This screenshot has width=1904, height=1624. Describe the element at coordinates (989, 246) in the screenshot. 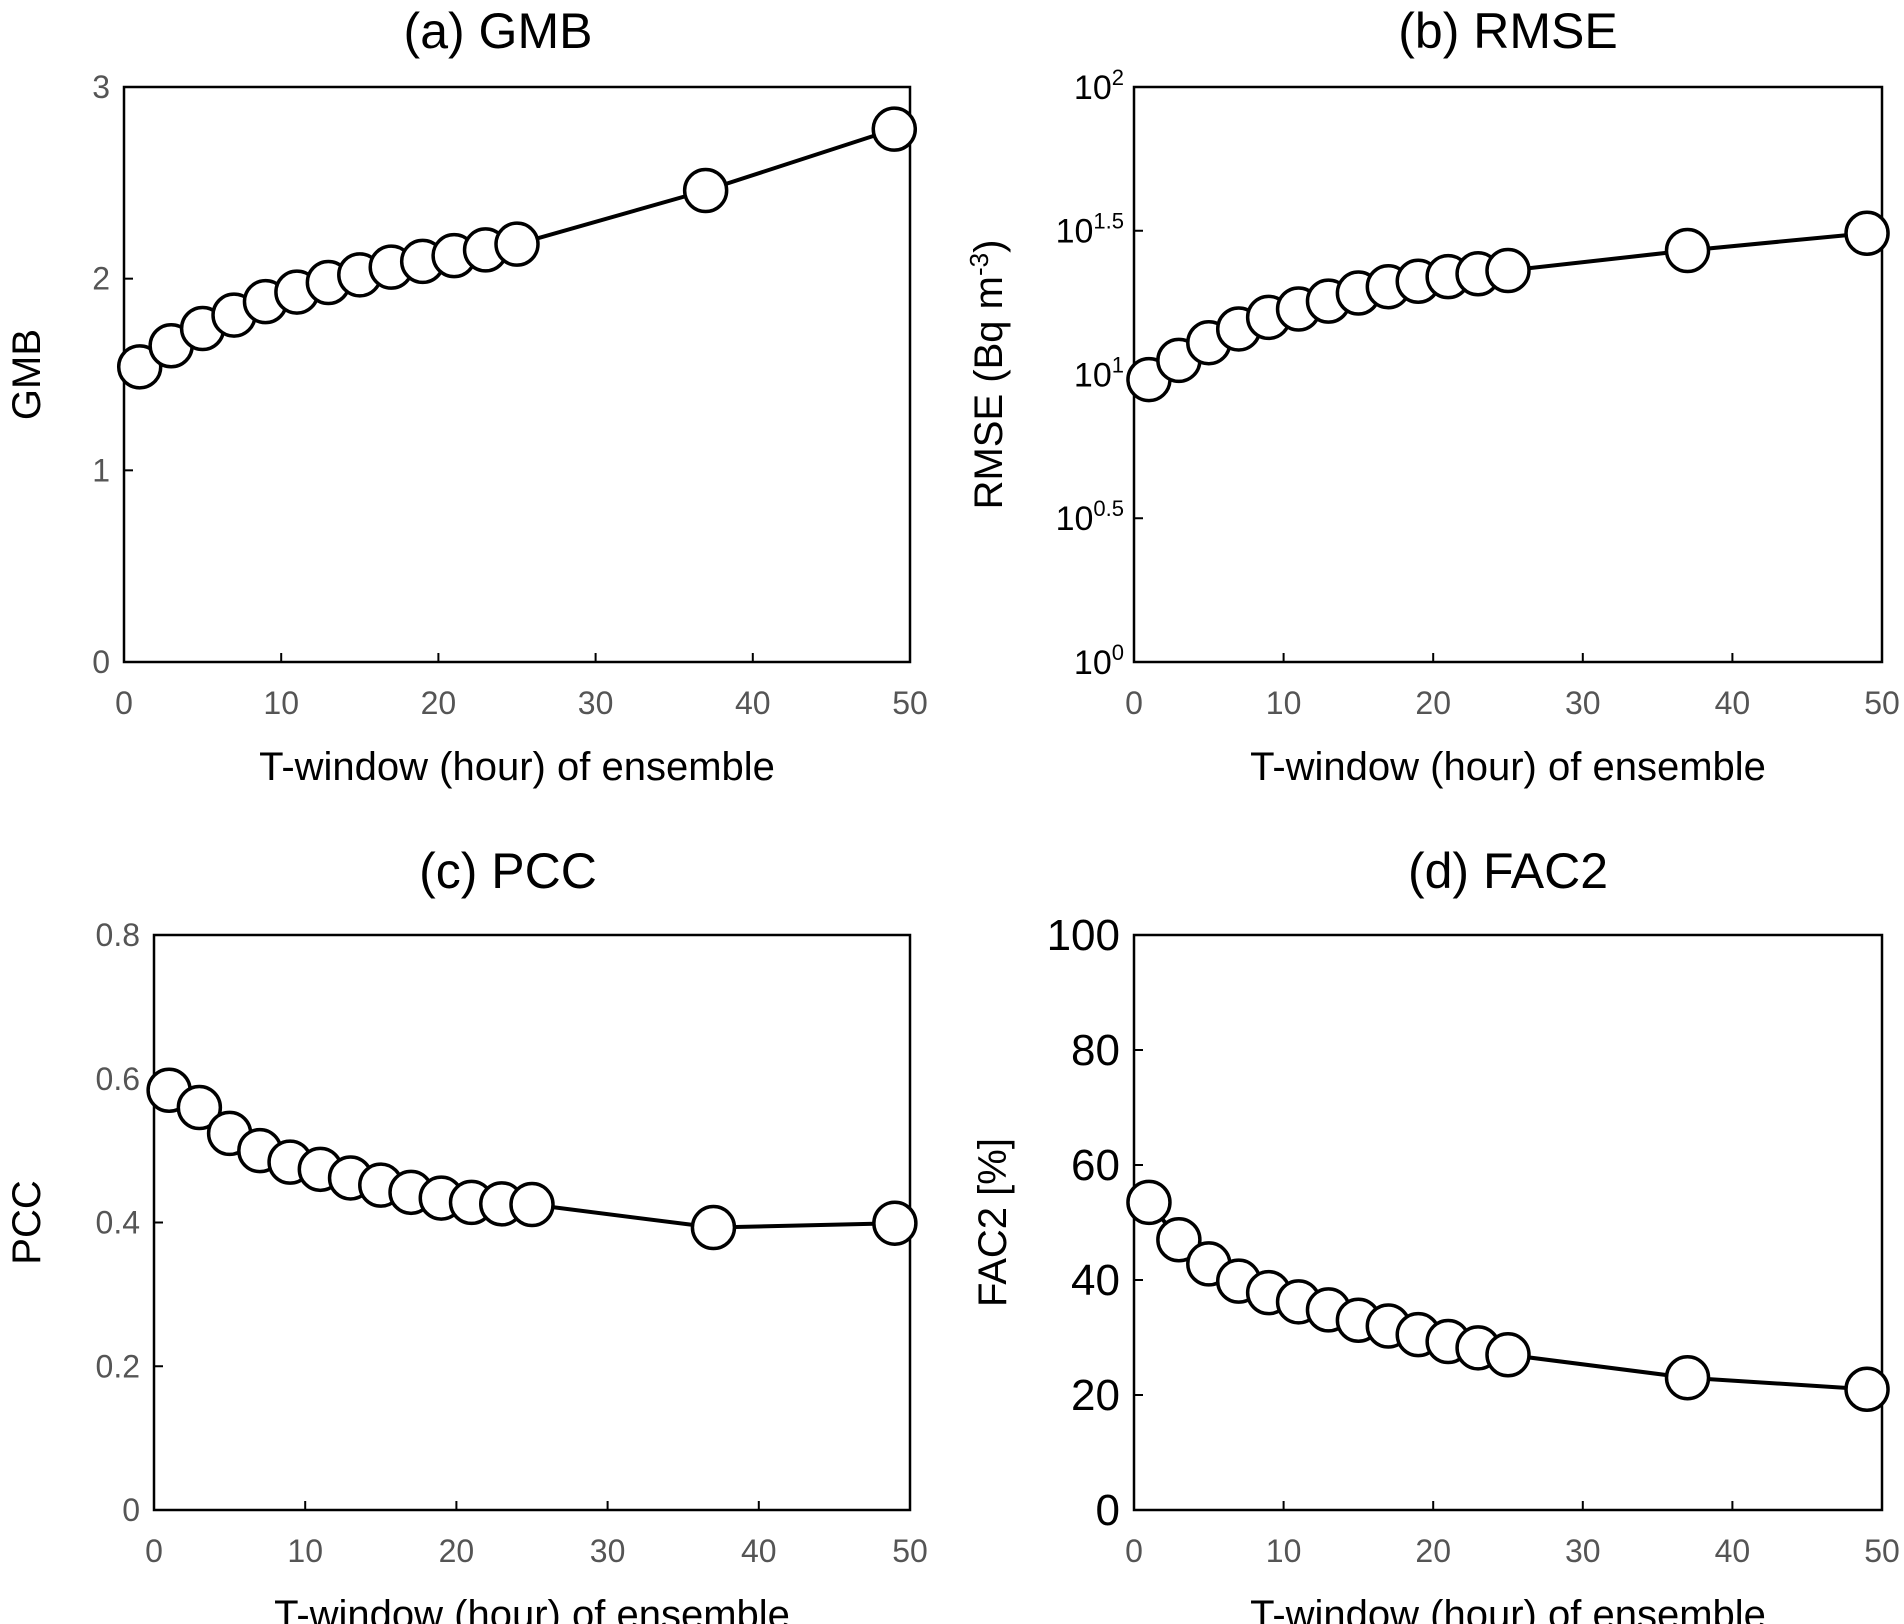

I see `y-axis-label-end: )` at that location.